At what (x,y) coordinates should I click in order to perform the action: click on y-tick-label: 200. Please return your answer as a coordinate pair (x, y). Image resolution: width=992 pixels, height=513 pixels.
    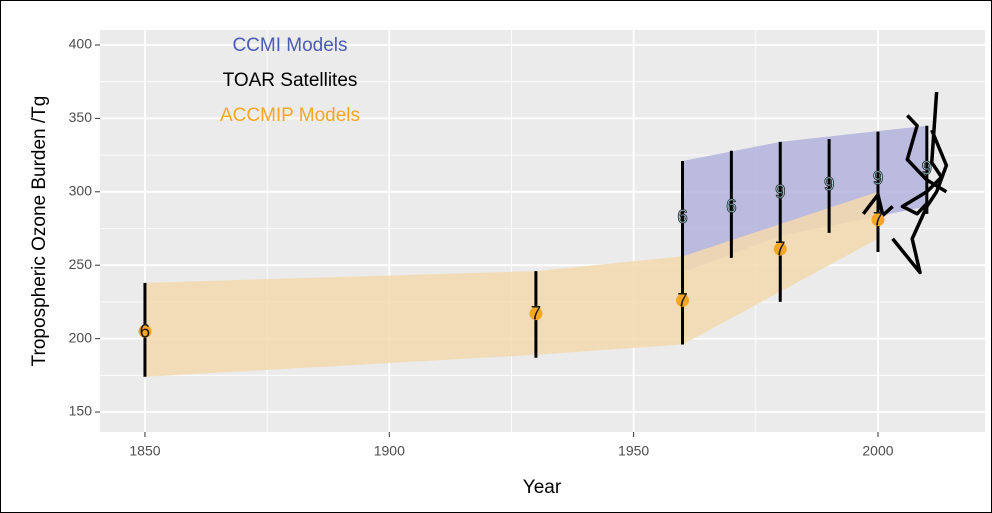
    Looking at the image, I should click on (81, 337).